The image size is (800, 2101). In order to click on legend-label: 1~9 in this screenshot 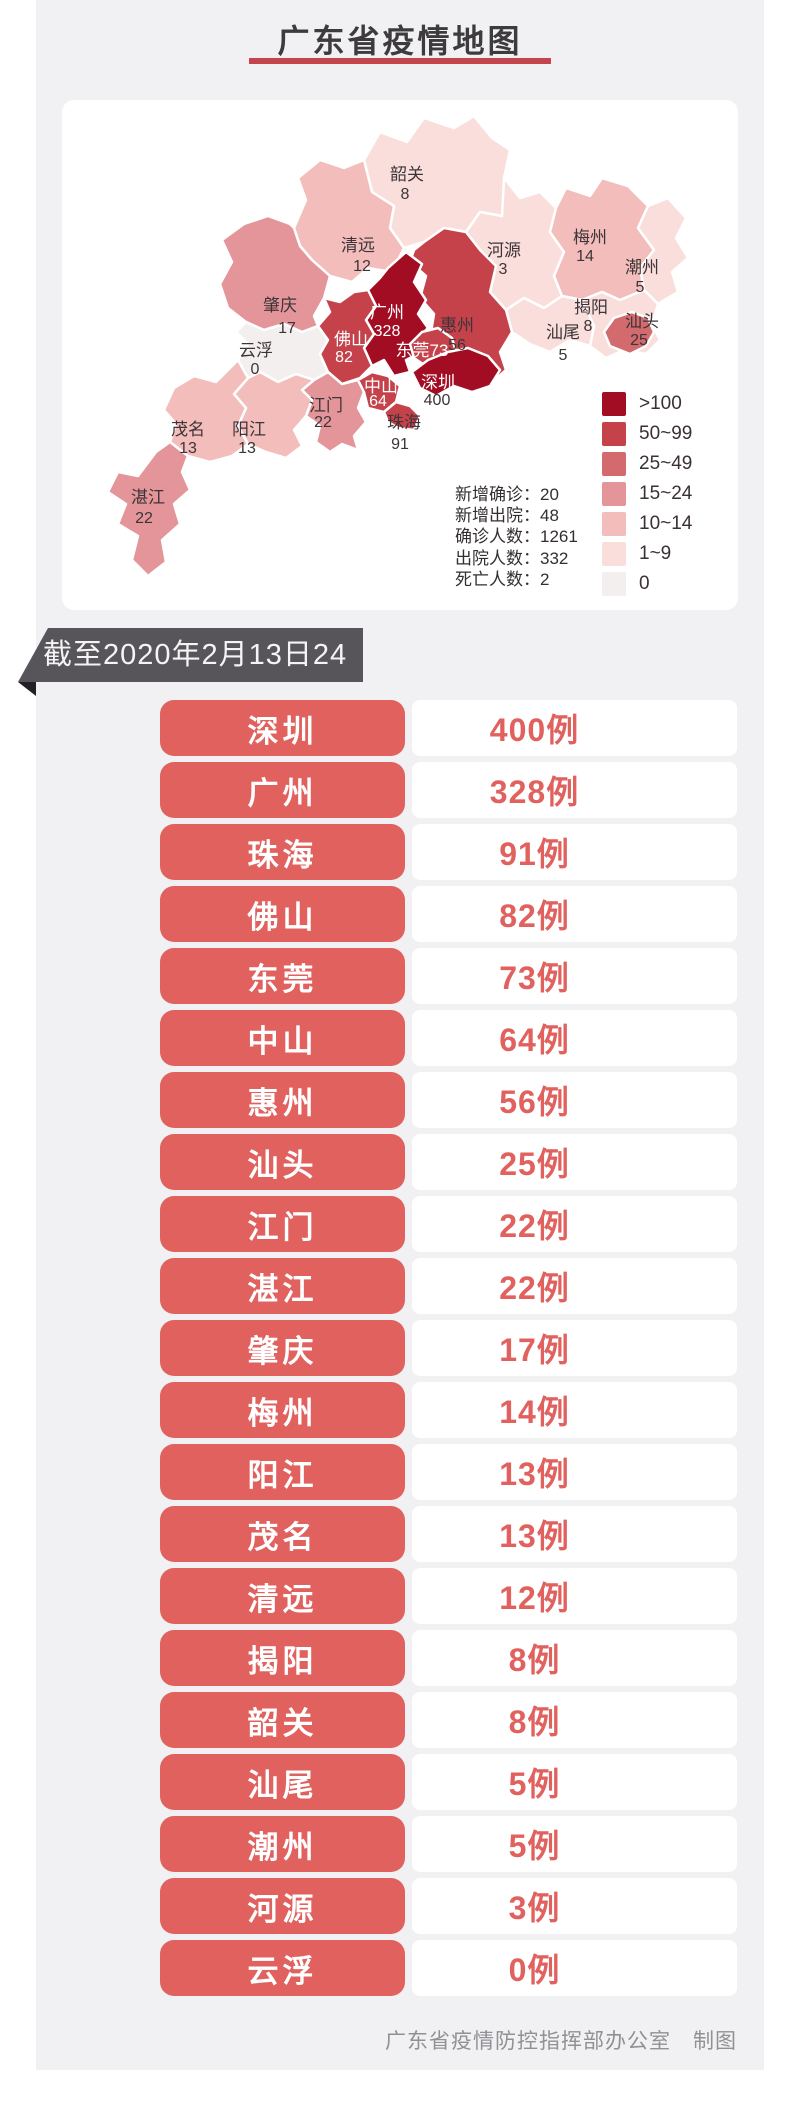, I will do `click(655, 553)`.